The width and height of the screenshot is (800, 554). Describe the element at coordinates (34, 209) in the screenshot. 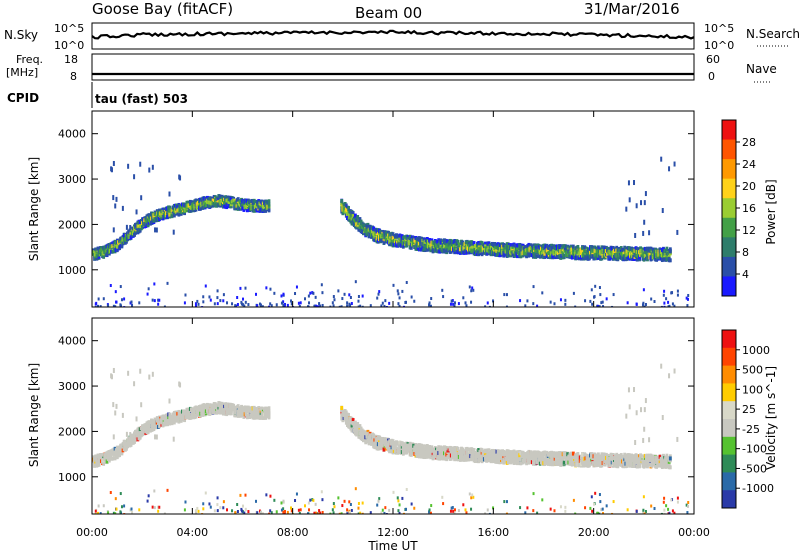

I see `power-ylabel: Slant Range [km]` at that location.